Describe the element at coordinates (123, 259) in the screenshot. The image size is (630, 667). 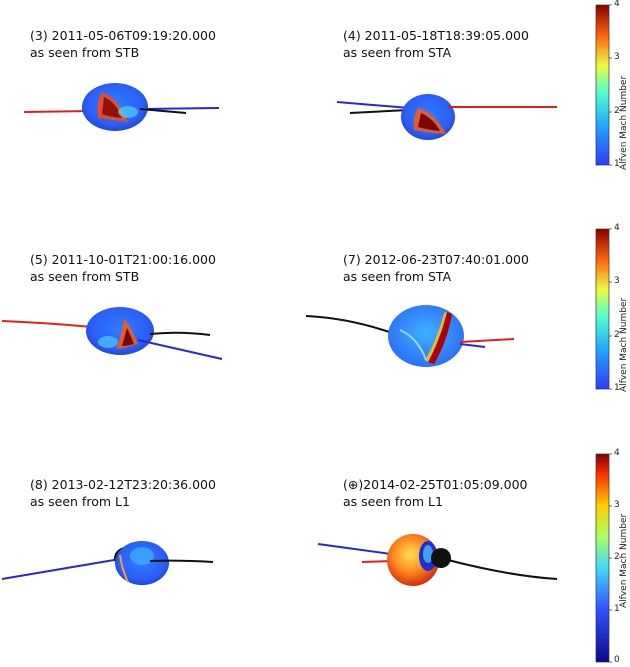
I see `panel-5-date: (5) 2011-10-01T21:00:16.000` at that location.